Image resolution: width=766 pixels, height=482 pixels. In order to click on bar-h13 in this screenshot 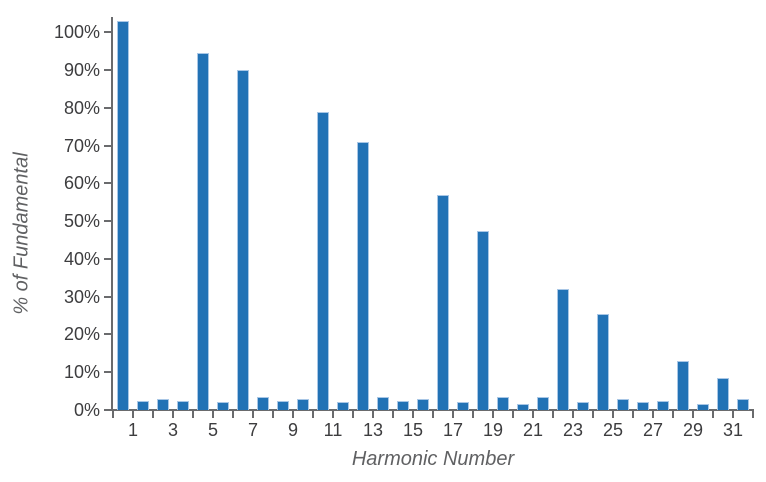, I will do `click(363, 275)`.